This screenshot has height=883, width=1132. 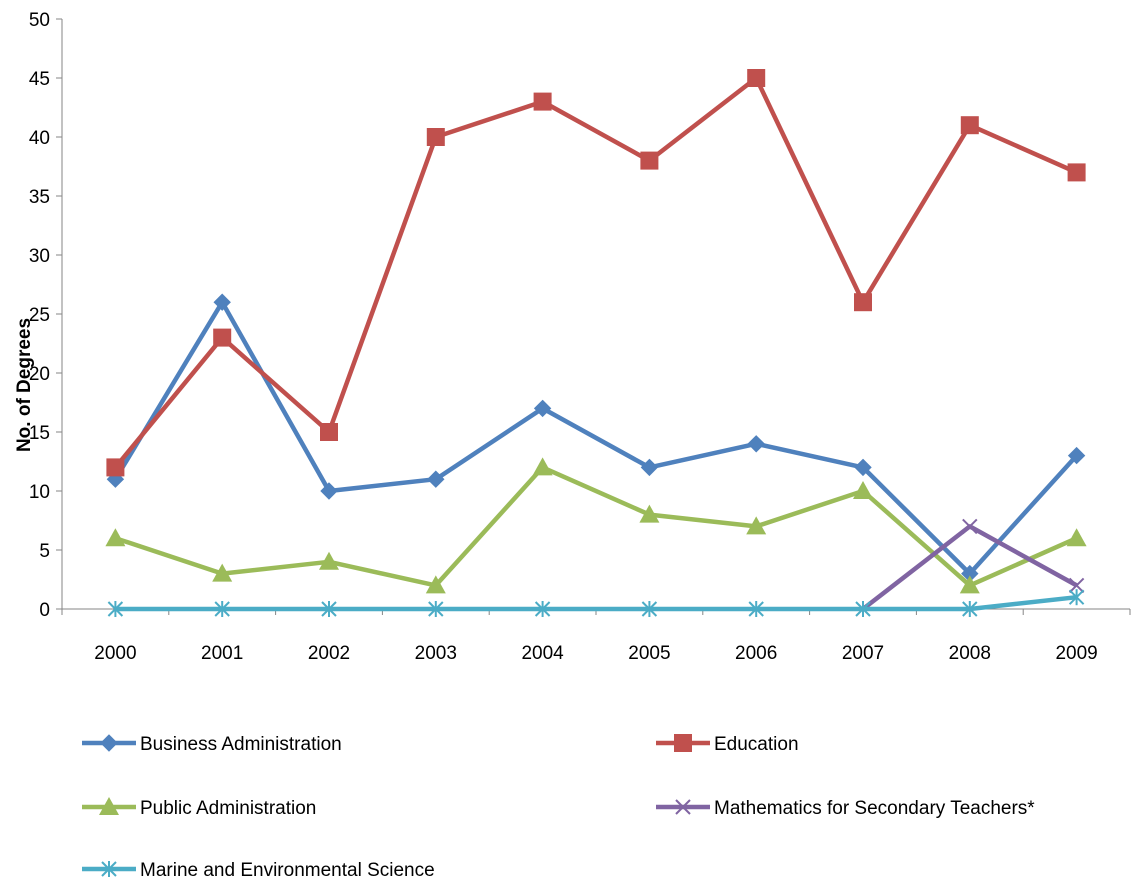 I want to click on legend-item-business-administration: Business Administration, so click(x=212, y=744).